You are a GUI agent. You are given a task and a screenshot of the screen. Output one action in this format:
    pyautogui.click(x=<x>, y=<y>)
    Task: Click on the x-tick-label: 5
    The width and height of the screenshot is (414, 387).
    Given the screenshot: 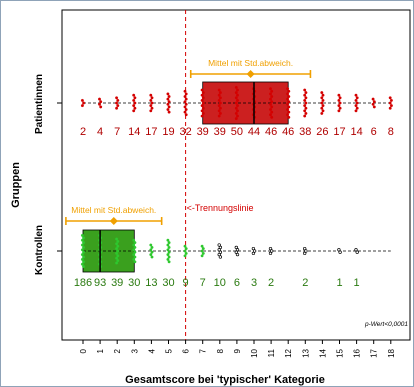 What is the action you would take?
    pyautogui.click(x=169, y=350)
    